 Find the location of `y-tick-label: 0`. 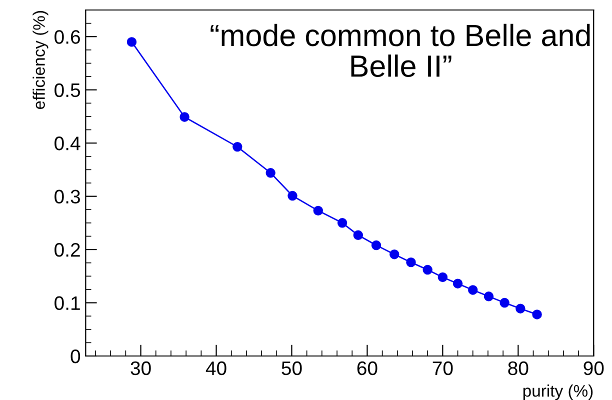

y-tick-label: 0 is located at coordinates (75, 356).